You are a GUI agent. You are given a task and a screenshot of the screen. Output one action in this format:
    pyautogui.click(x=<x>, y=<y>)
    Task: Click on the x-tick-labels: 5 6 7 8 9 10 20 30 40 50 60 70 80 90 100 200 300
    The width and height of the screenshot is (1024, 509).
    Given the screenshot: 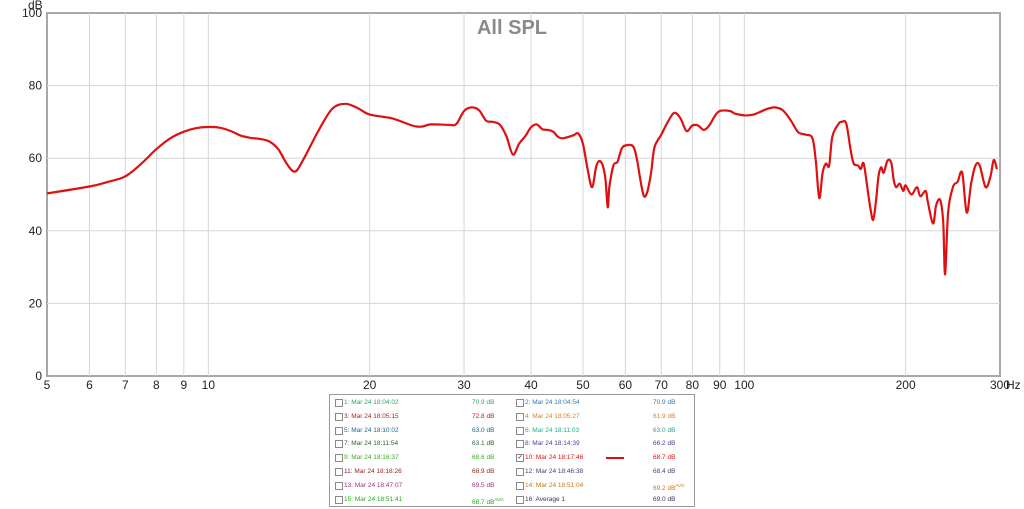 What is the action you would take?
    pyautogui.click(x=527, y=385)
    